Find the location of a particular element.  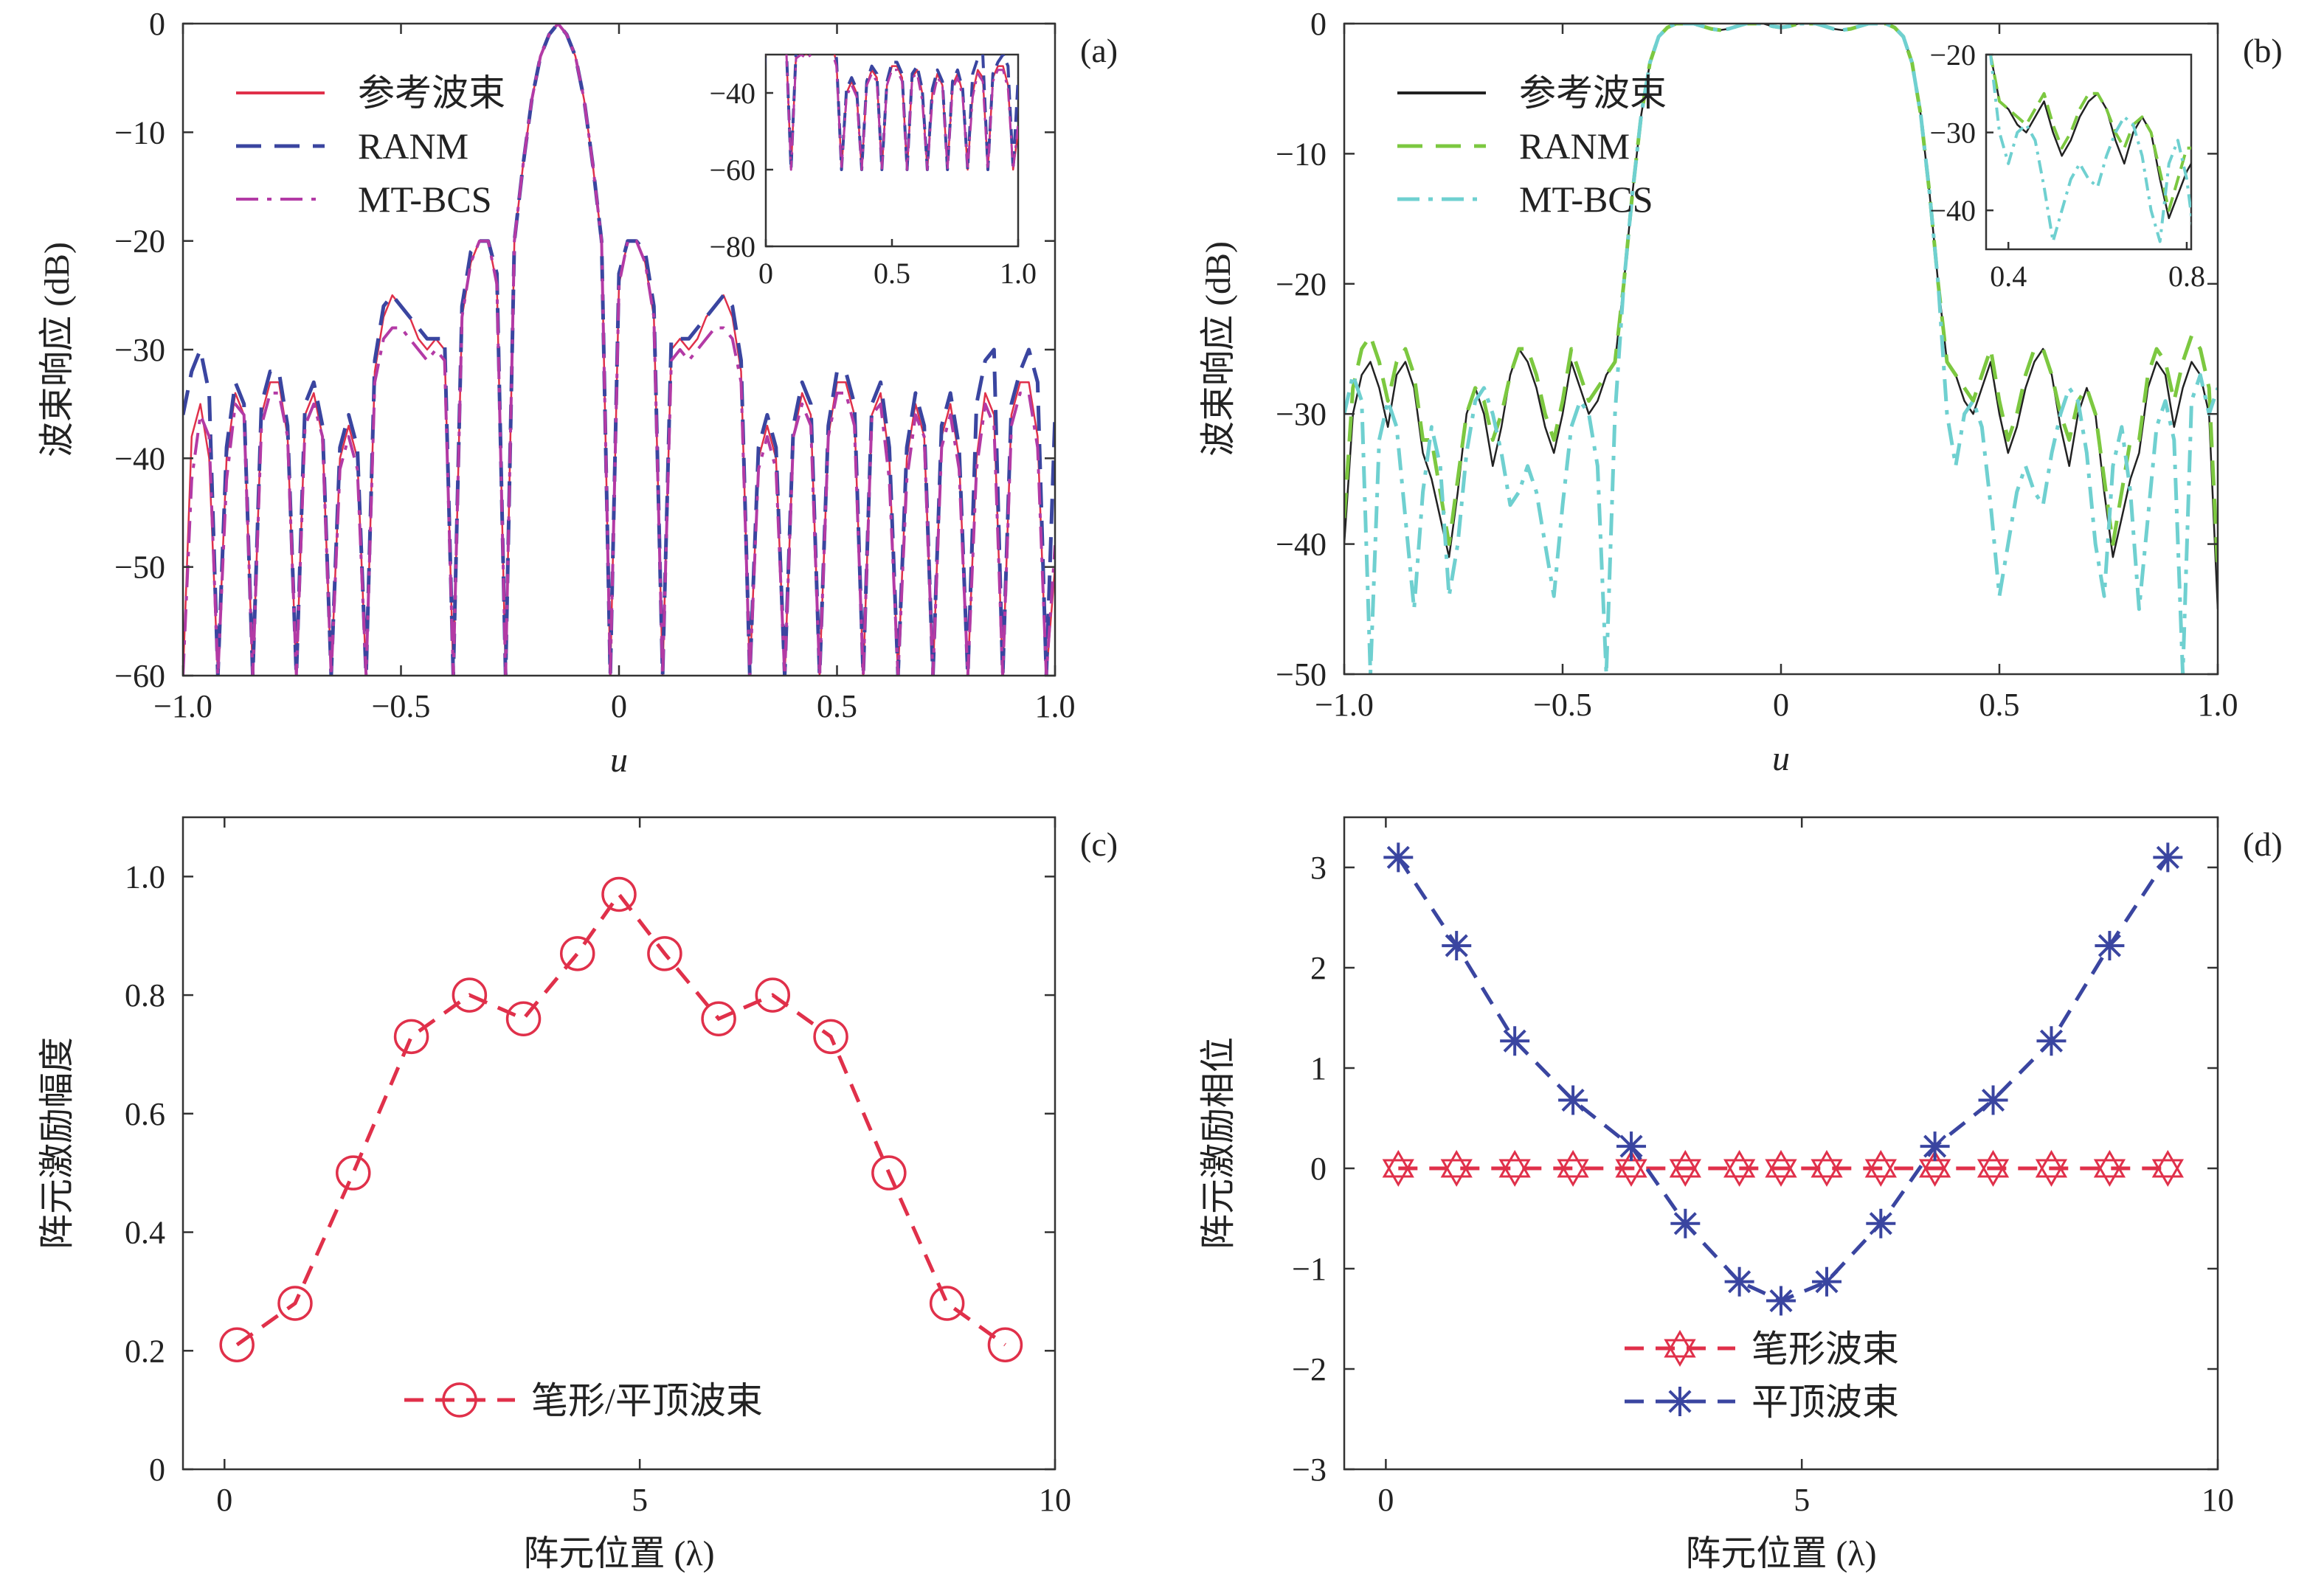

y-tick-label: −50 is located at coordinates (1301, 674).